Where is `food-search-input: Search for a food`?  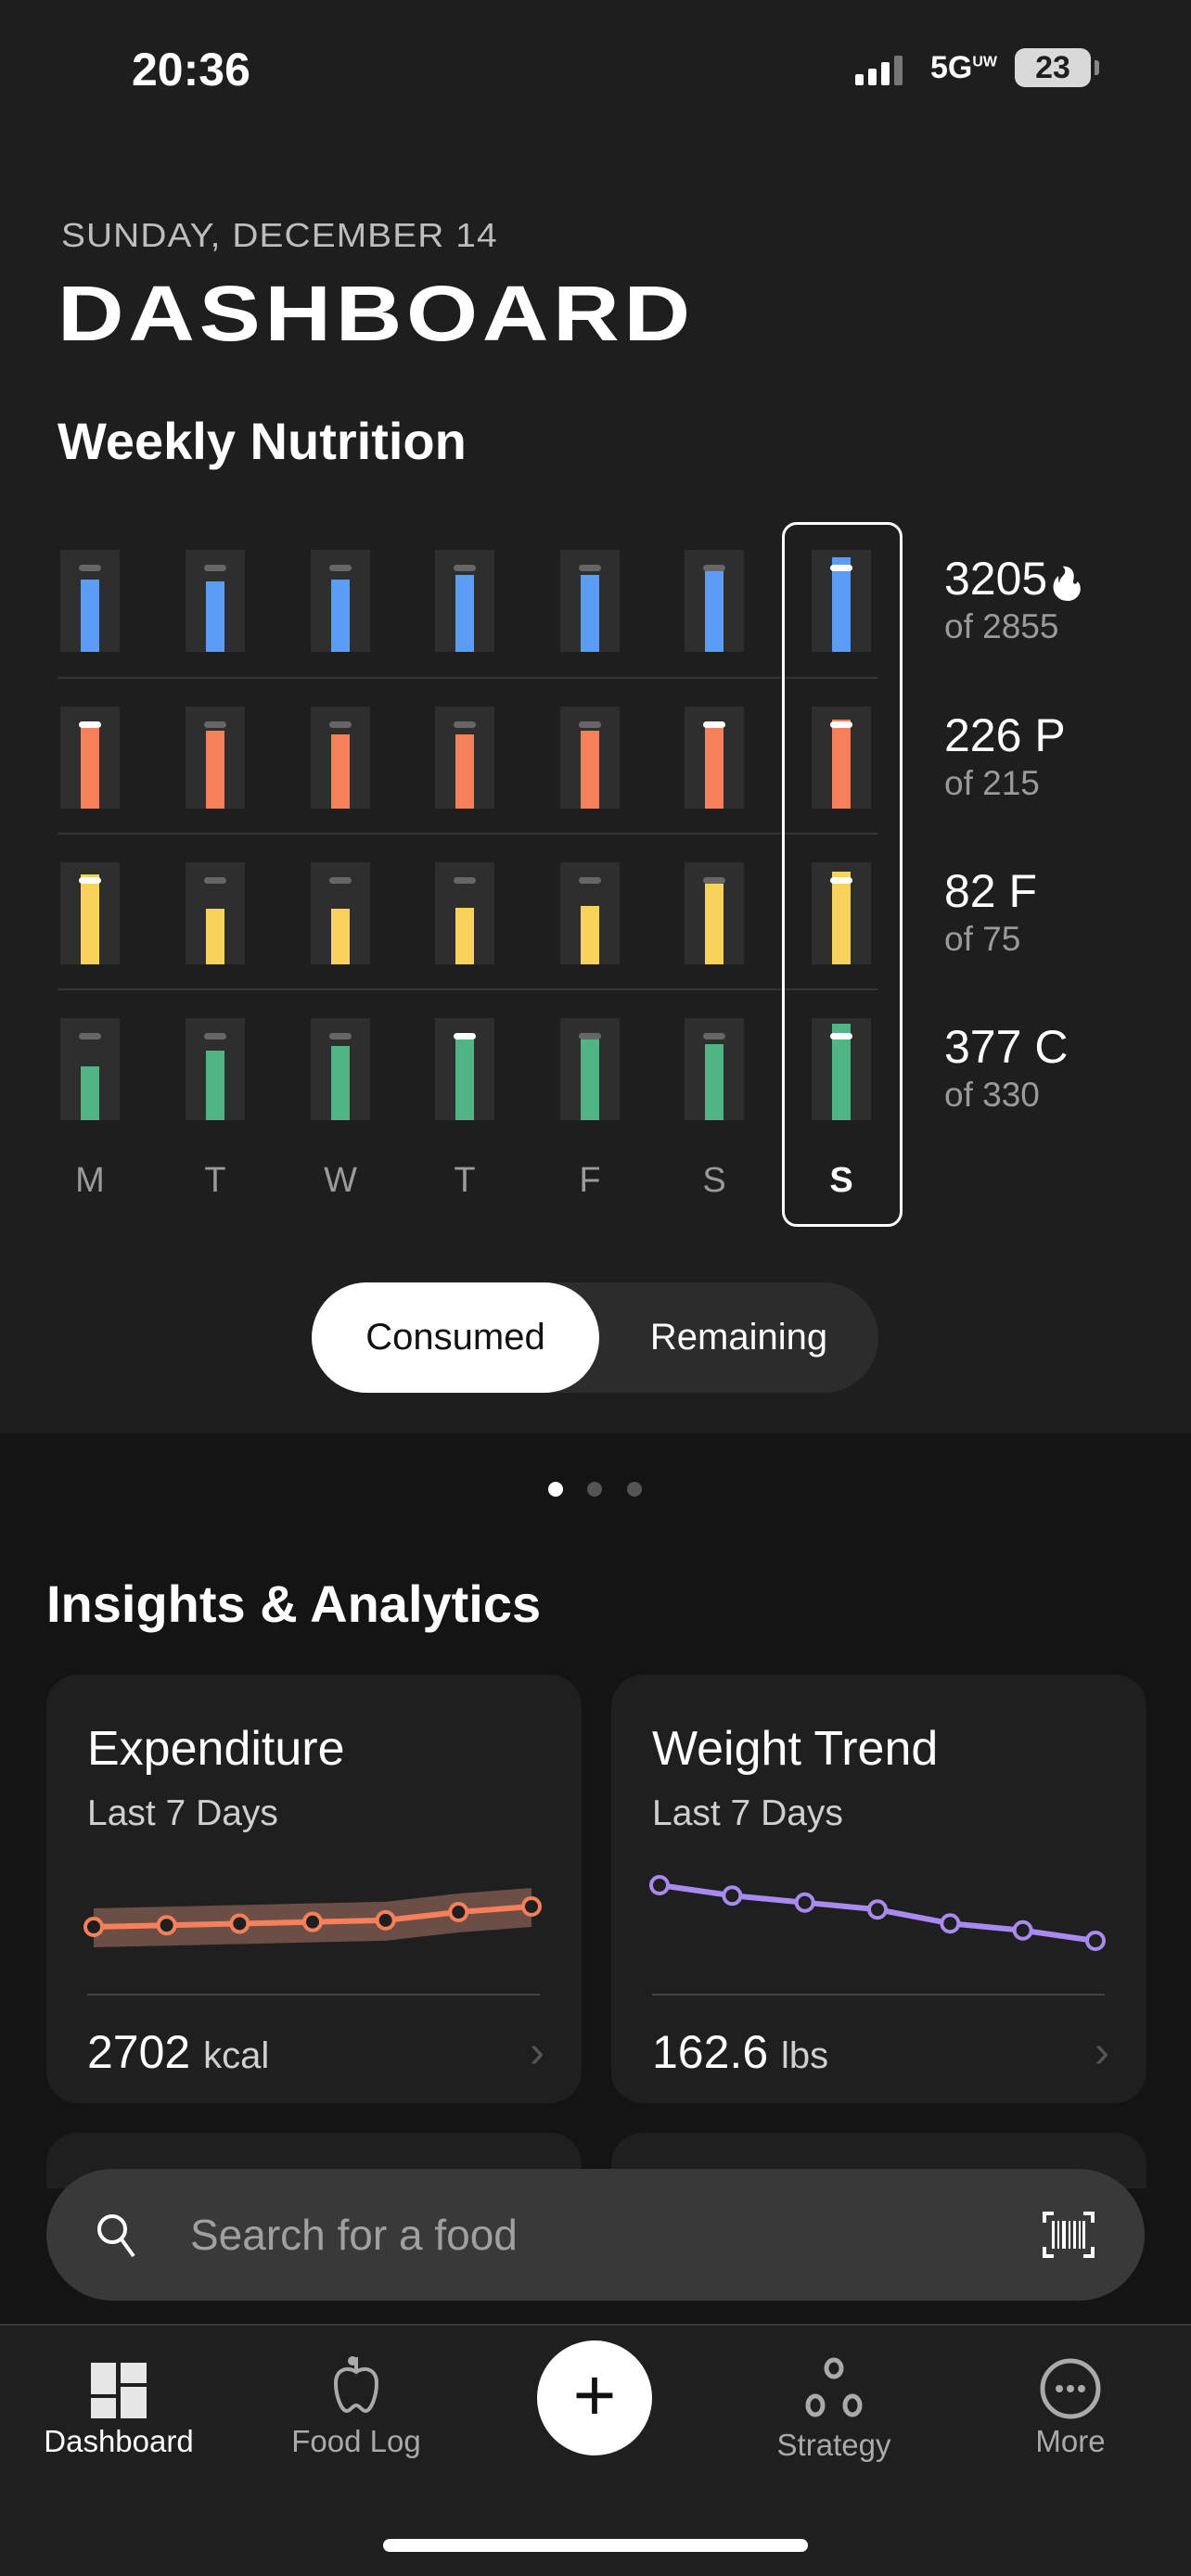
food-search-input: Search for a food is located at coordinates (595, 2235).